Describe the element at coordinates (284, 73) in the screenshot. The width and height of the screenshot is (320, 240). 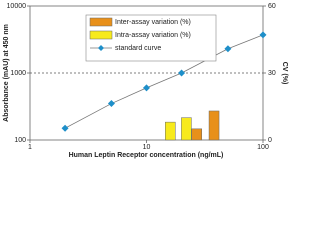
I see `y2-axis-label: CV (%)` at that location.